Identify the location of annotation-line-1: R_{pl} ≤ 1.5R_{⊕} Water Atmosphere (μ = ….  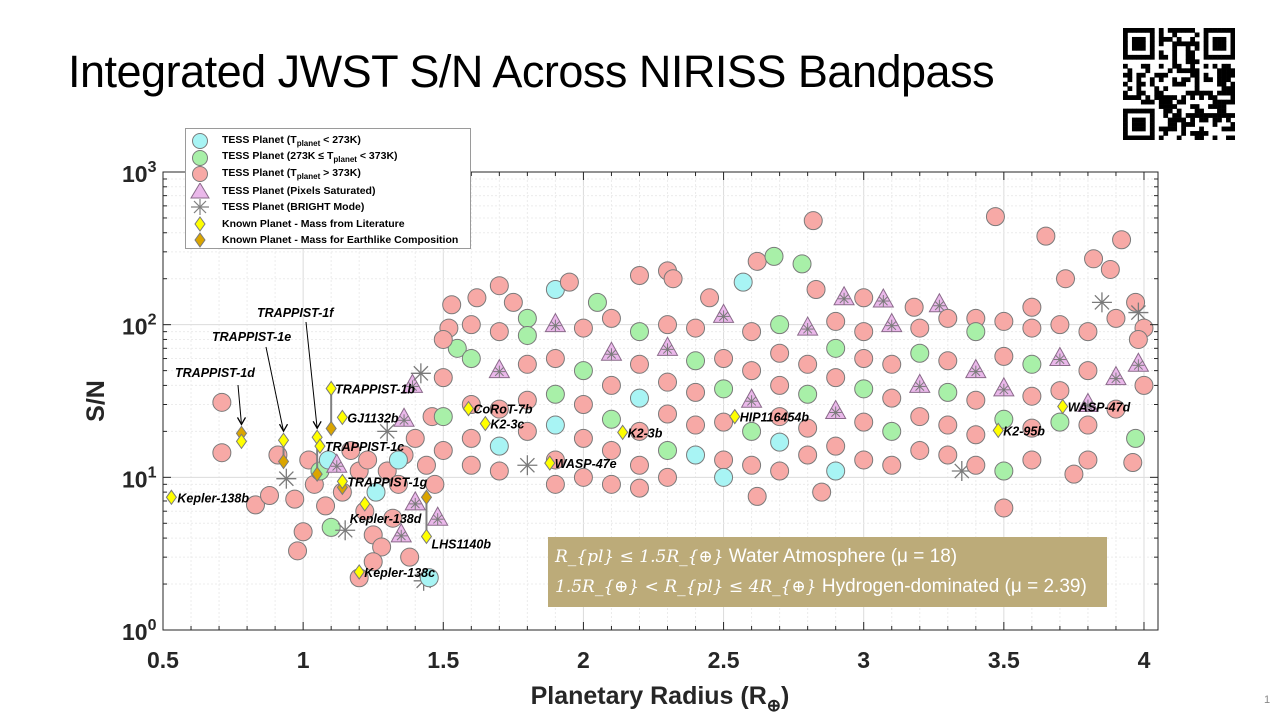
(831, 557).